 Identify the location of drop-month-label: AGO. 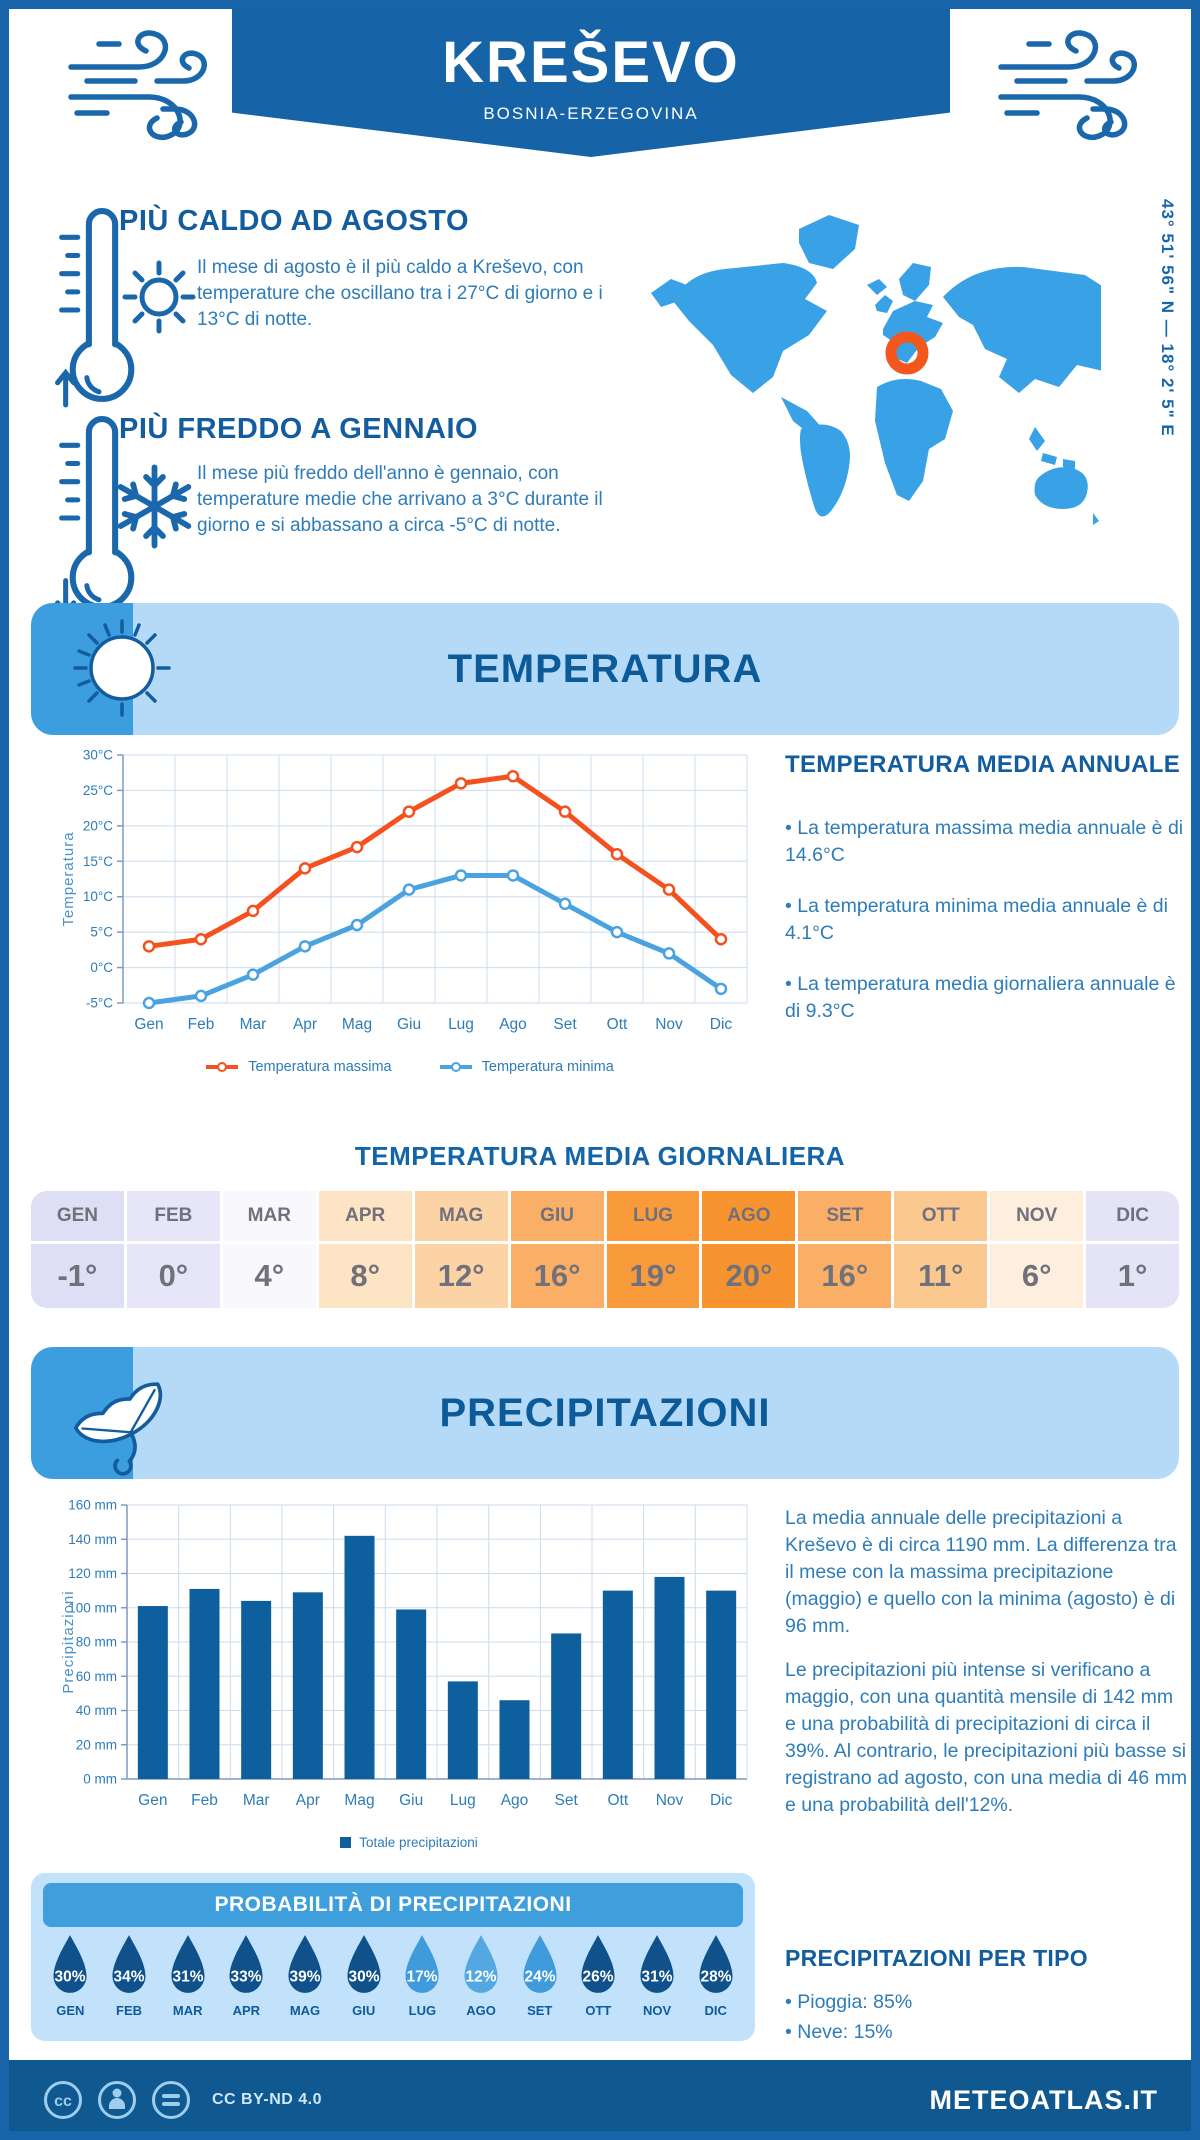
(481, 2010).